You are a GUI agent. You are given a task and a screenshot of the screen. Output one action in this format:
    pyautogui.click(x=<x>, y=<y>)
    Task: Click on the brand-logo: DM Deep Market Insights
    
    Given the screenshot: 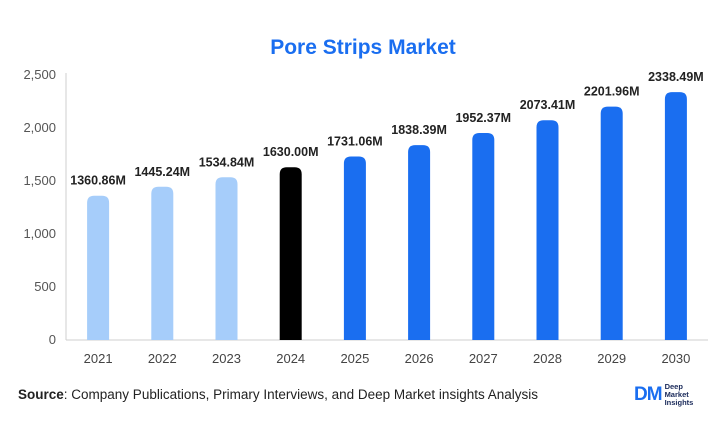 What is the action you would take?
    pyautogui.click(x=663, y=395)
    